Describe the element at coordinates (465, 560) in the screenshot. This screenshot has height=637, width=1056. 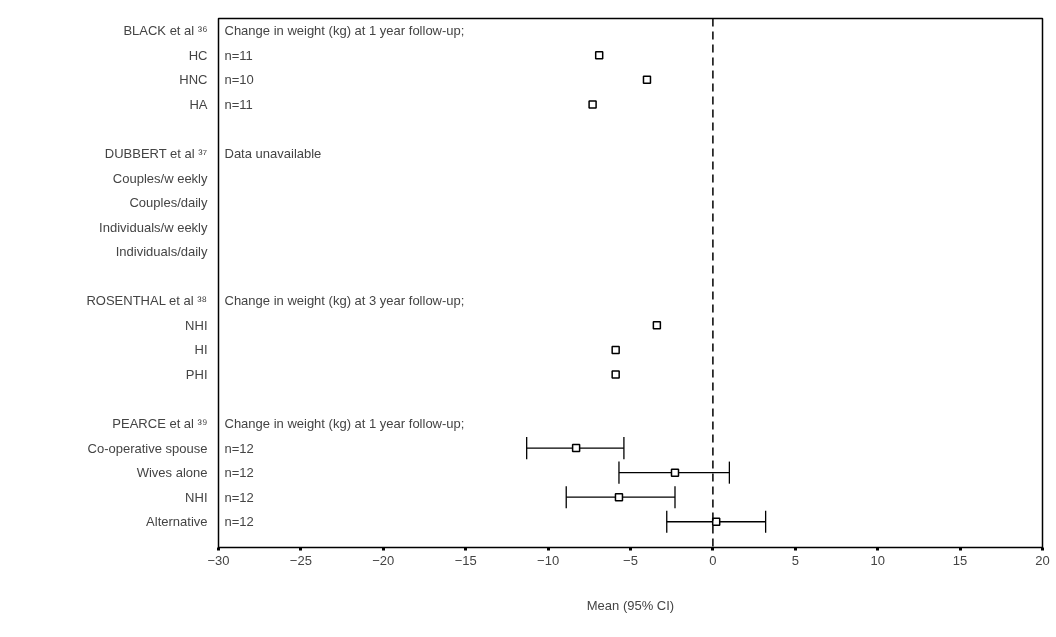
I see `x-tick-label: −15` at that location.